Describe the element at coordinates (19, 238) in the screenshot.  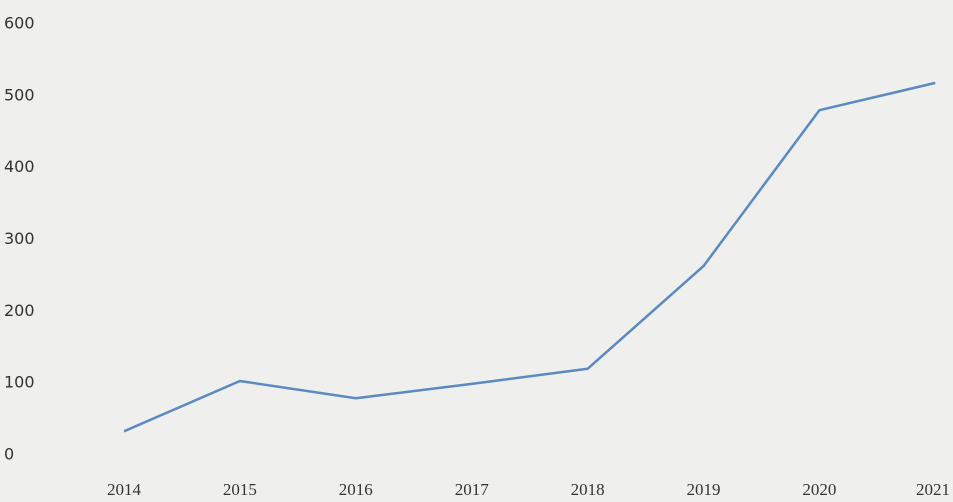
I see `y-tick-label: 300` at that location.